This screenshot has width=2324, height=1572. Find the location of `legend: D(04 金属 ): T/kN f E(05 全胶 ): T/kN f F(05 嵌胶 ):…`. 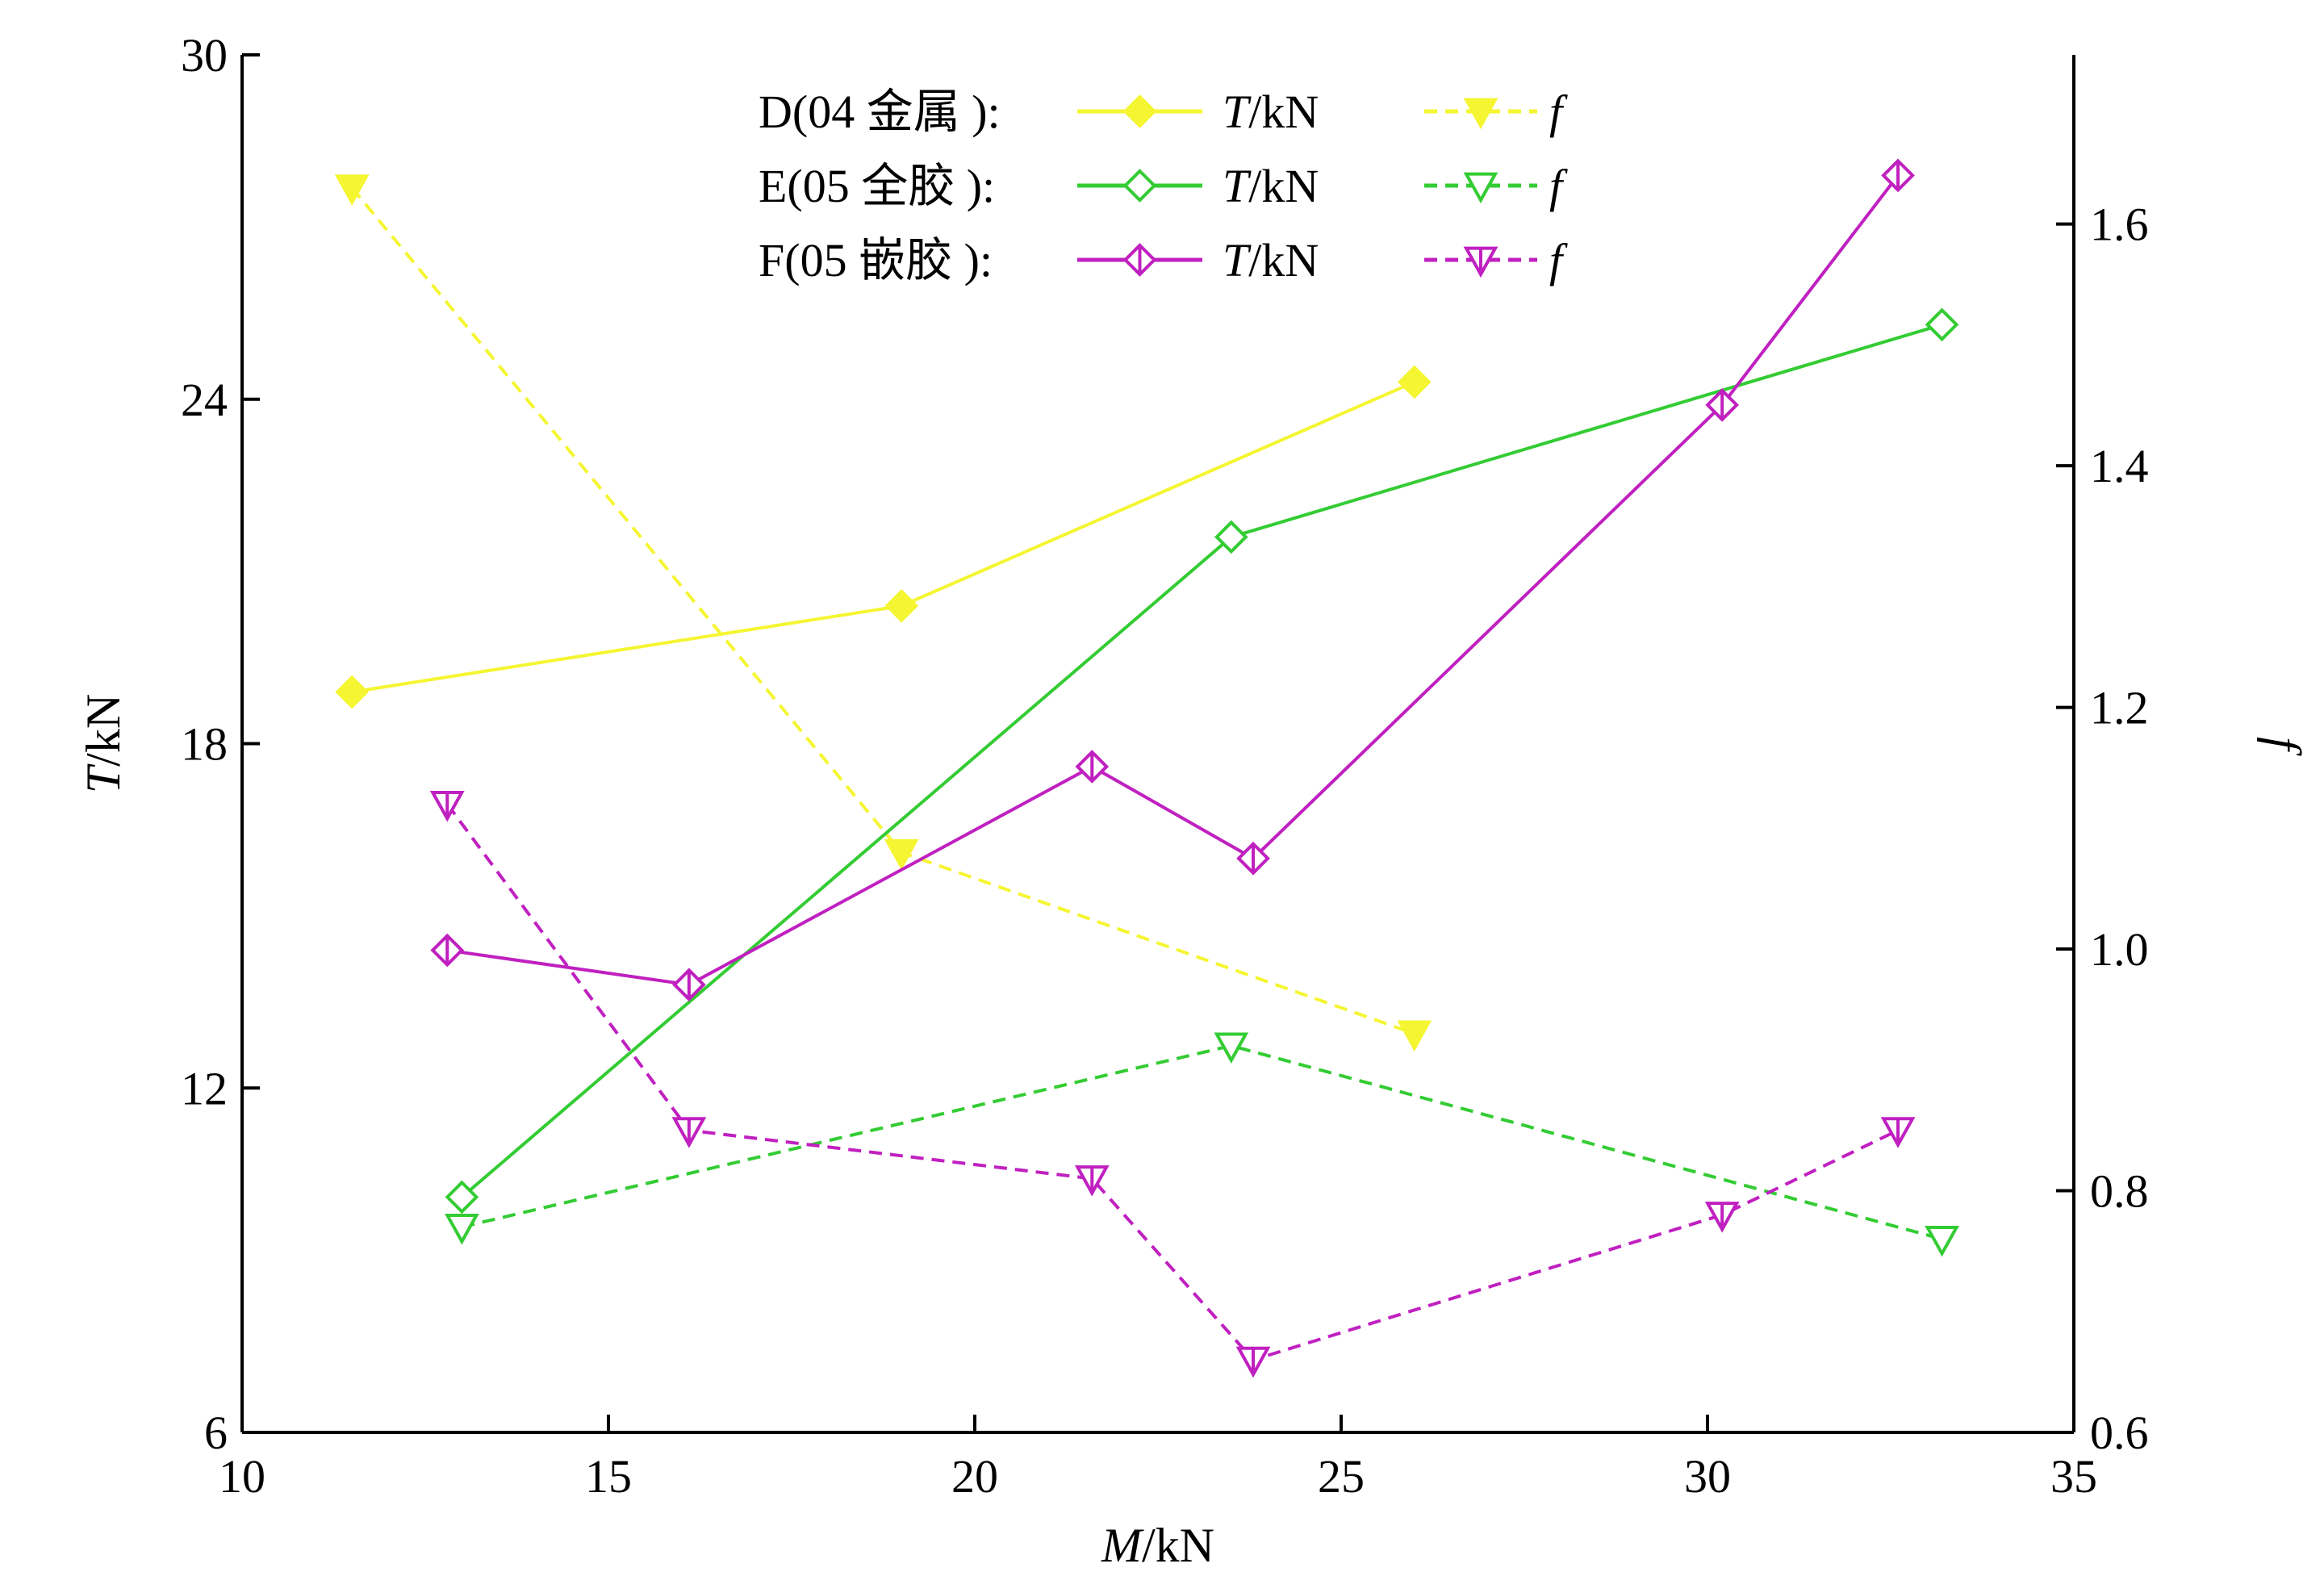

legend: D(04 金属 ): T/kN f E(05 全胶 ): T/kN f F(05 嵌胶 ):… is located at coordinates (1164, 186).